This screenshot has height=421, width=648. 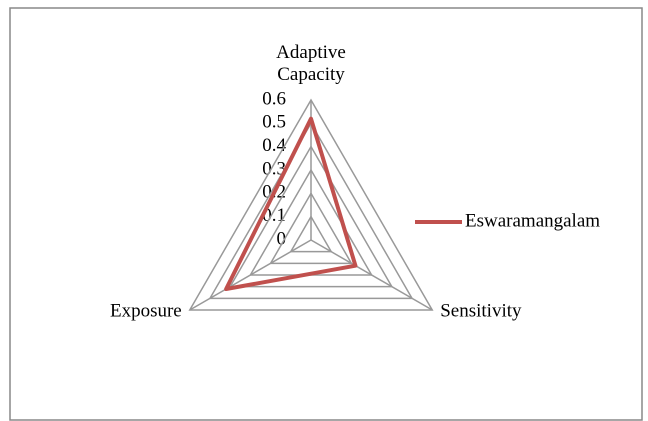 What do you see at coordinates (274, 145) in the screenshot?
I see `y-tick-label: 0.4` at bounding box center [274, 145].